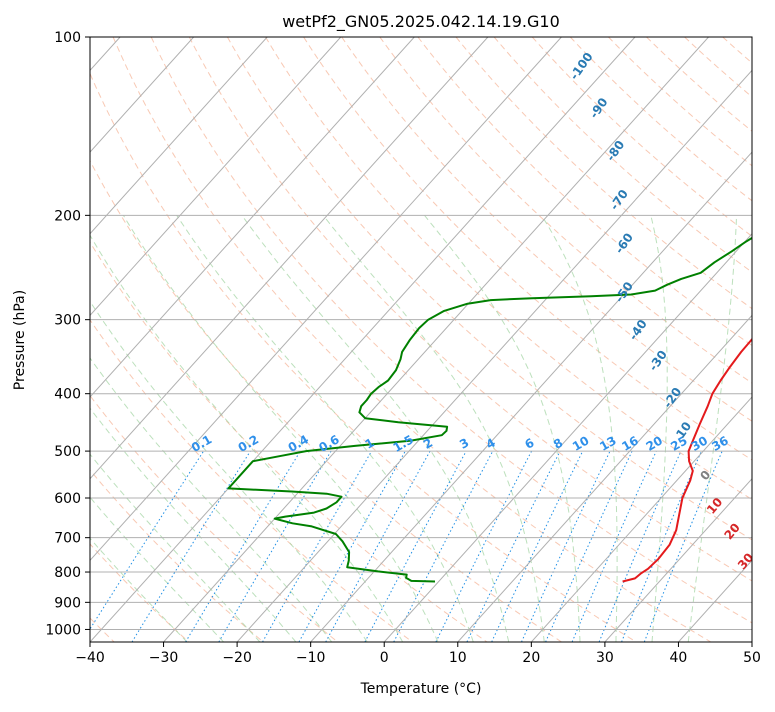  I want to click on y-tick-label: 500, so click(67, 452).